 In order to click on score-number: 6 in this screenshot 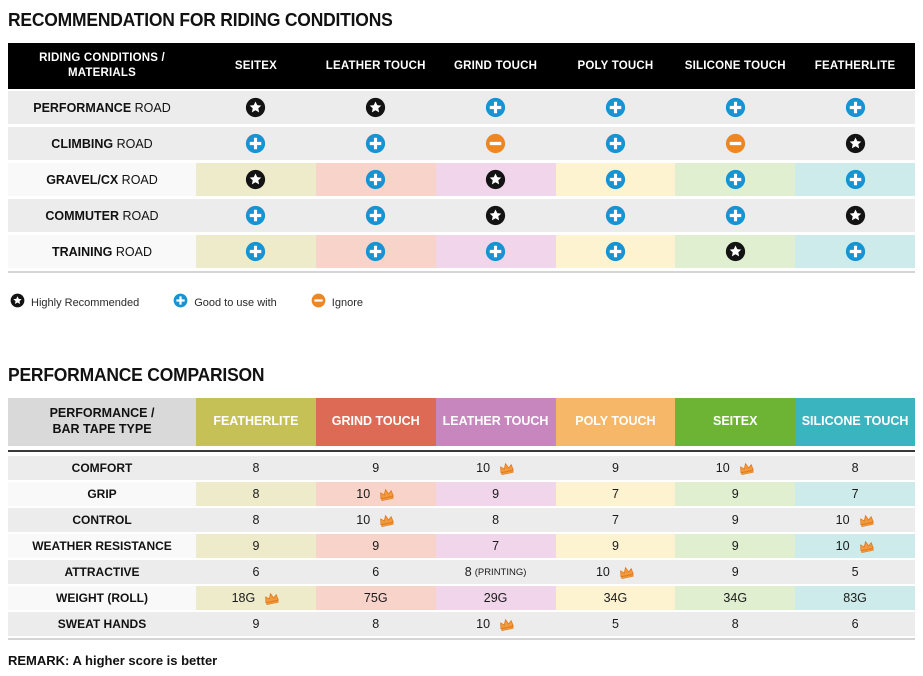, I will do `click(256, 572)`.